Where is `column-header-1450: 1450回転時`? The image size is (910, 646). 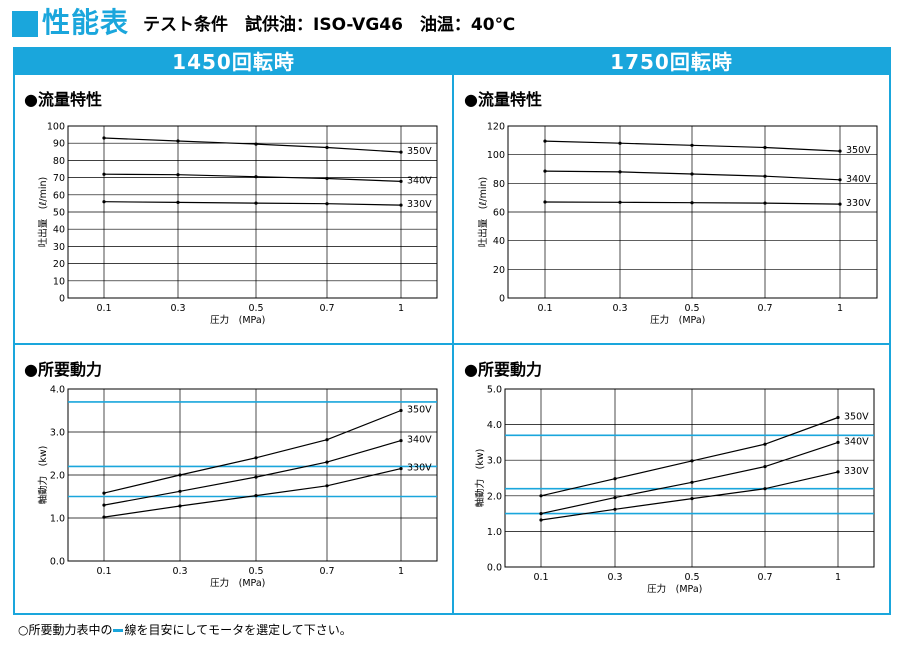 column-header-1450: 1450回転時 is located at coordinates (233, 62).